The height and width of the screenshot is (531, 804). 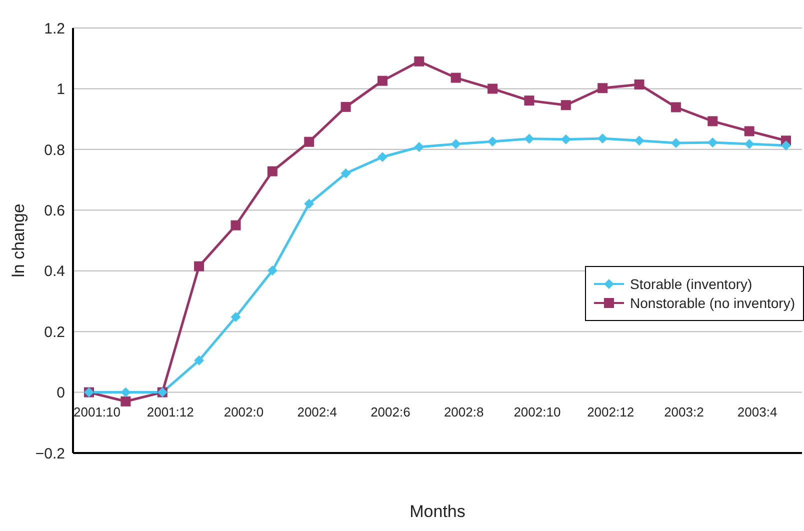 What do you see at coordinates (54, 29) in the screenshot?
I see `y-tick-label: 1.2` at bounding box center [54, 29].